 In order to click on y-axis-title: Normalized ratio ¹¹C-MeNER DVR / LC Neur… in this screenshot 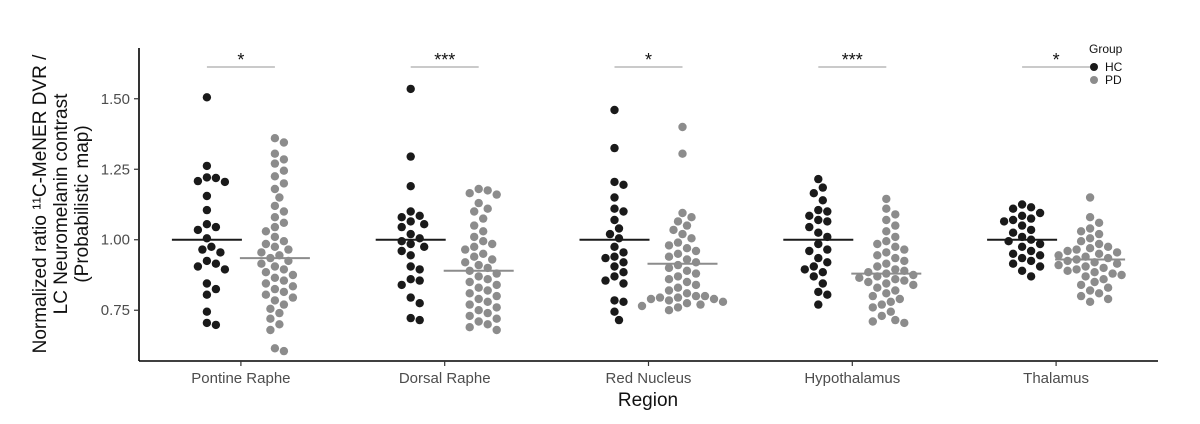, I will do `click(61, 203)`.